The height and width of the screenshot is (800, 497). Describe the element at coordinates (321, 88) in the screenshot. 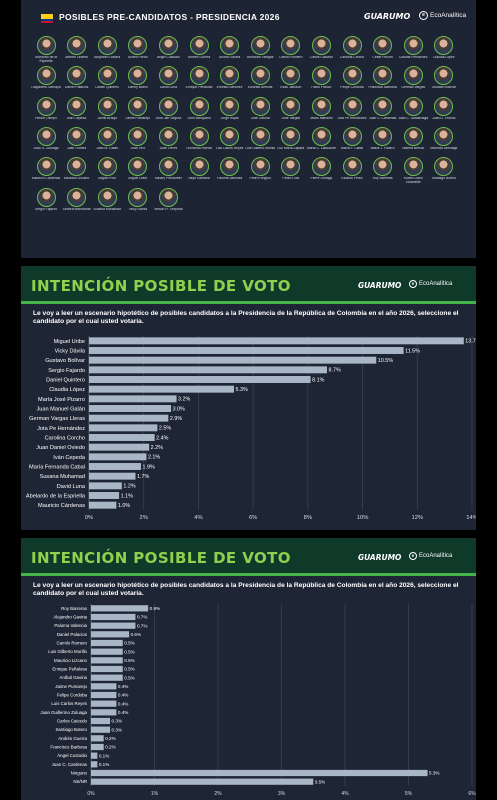

I see `candidate-name: Fabio Franco` at that location.